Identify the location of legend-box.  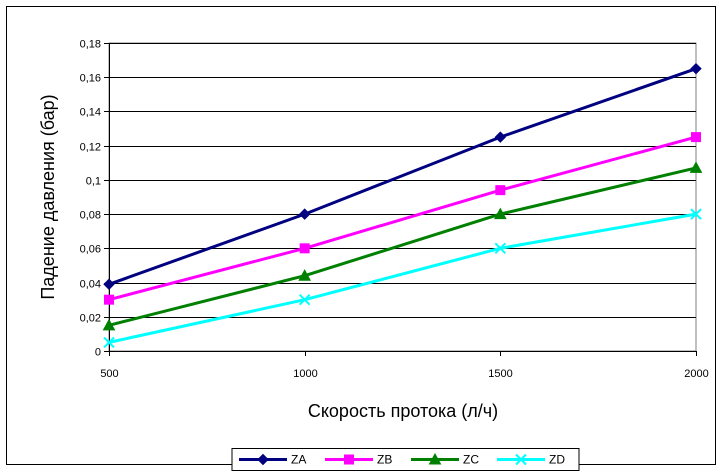
(405, 459).